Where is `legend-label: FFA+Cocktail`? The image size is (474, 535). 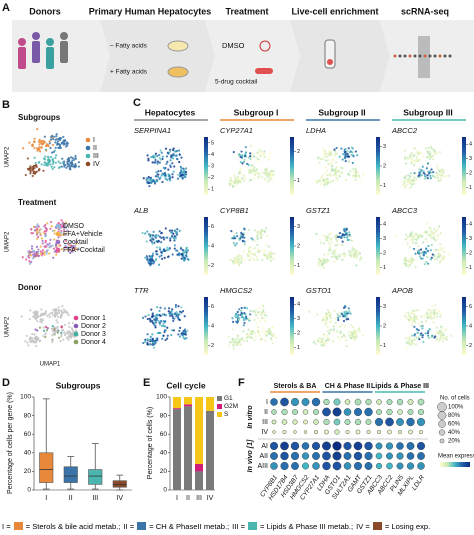
legend-label: FFA+Cocktail is located at coordinates (84, 250).